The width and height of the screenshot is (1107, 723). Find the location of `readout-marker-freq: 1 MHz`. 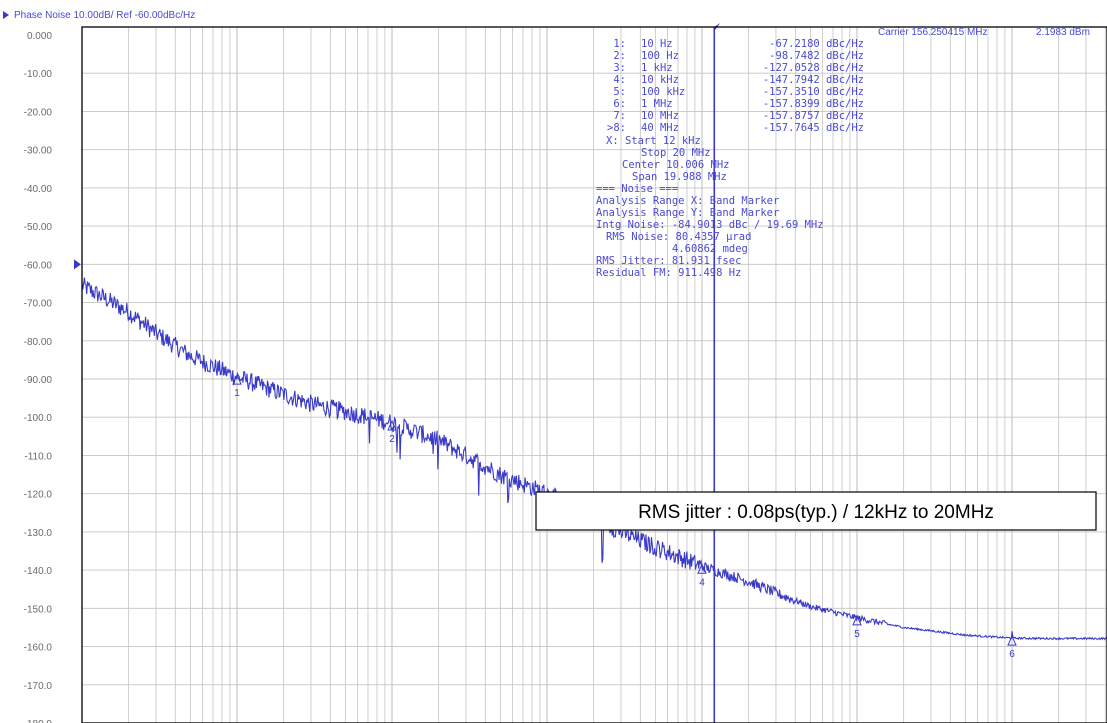

readout-marker-freq: 1 MHz is located at coordinates (657, 104).